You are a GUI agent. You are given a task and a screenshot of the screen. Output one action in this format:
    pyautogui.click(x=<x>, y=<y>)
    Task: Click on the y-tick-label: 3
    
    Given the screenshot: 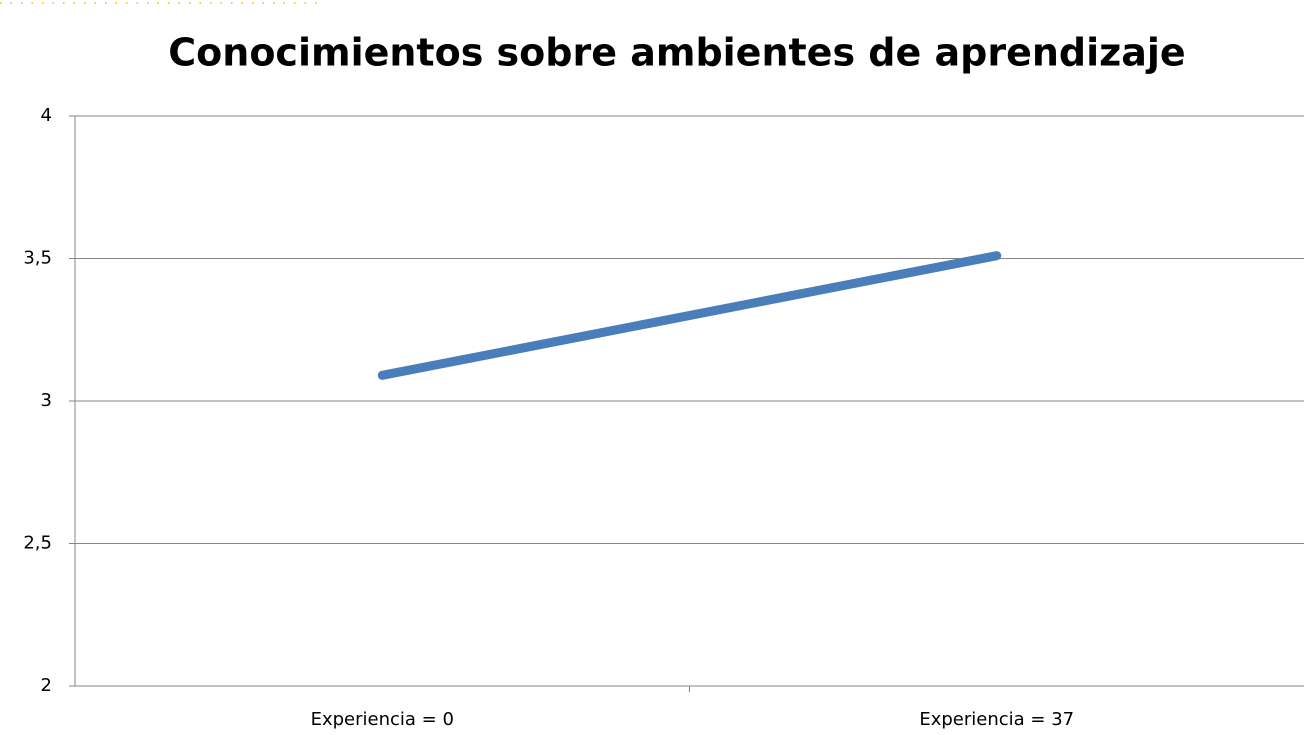 What is the action you would take?
    pyautogui.click(x=46, y=400)
    